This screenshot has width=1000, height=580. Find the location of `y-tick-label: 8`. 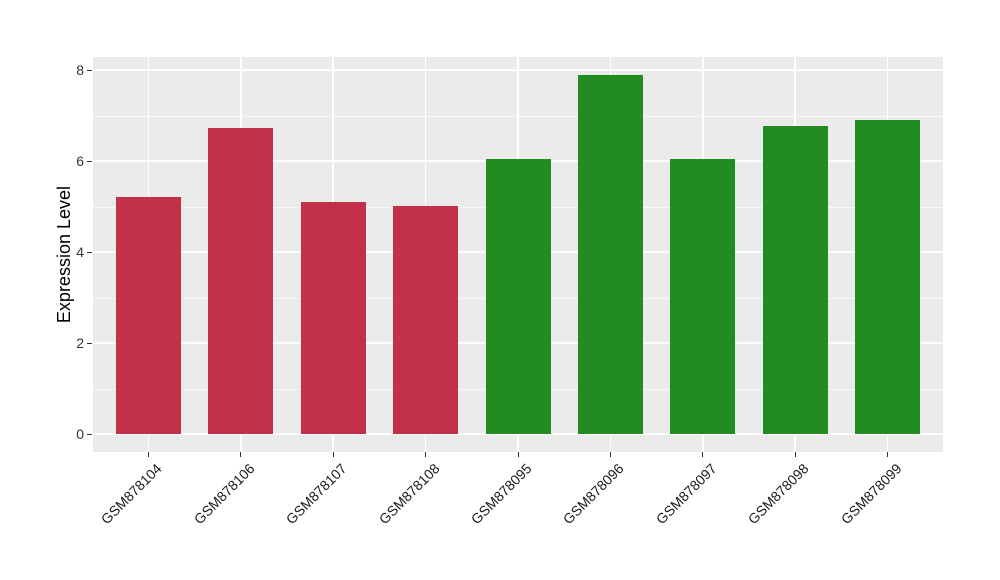

y-tick-label: 8 is located at coordinates (80, 70).